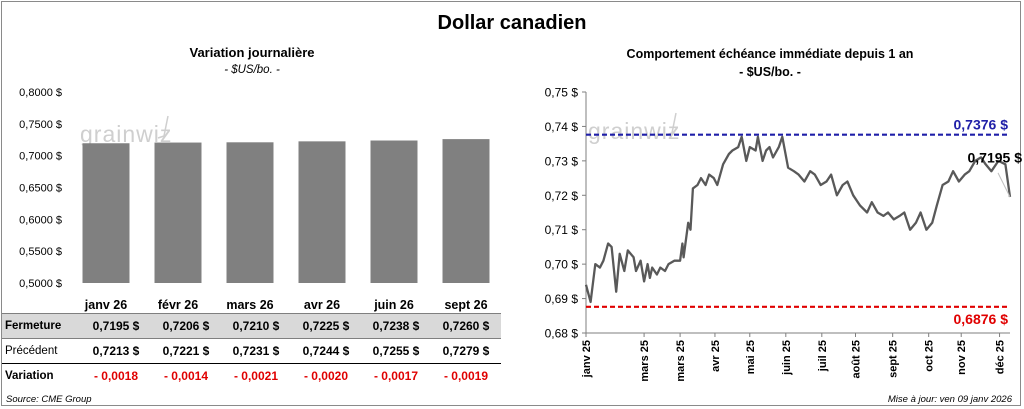  What do you see at coordinates (40, 93) in the screenshot?
I see `y-tick-label: 0,8000 $` at bounding box center [40, 93].